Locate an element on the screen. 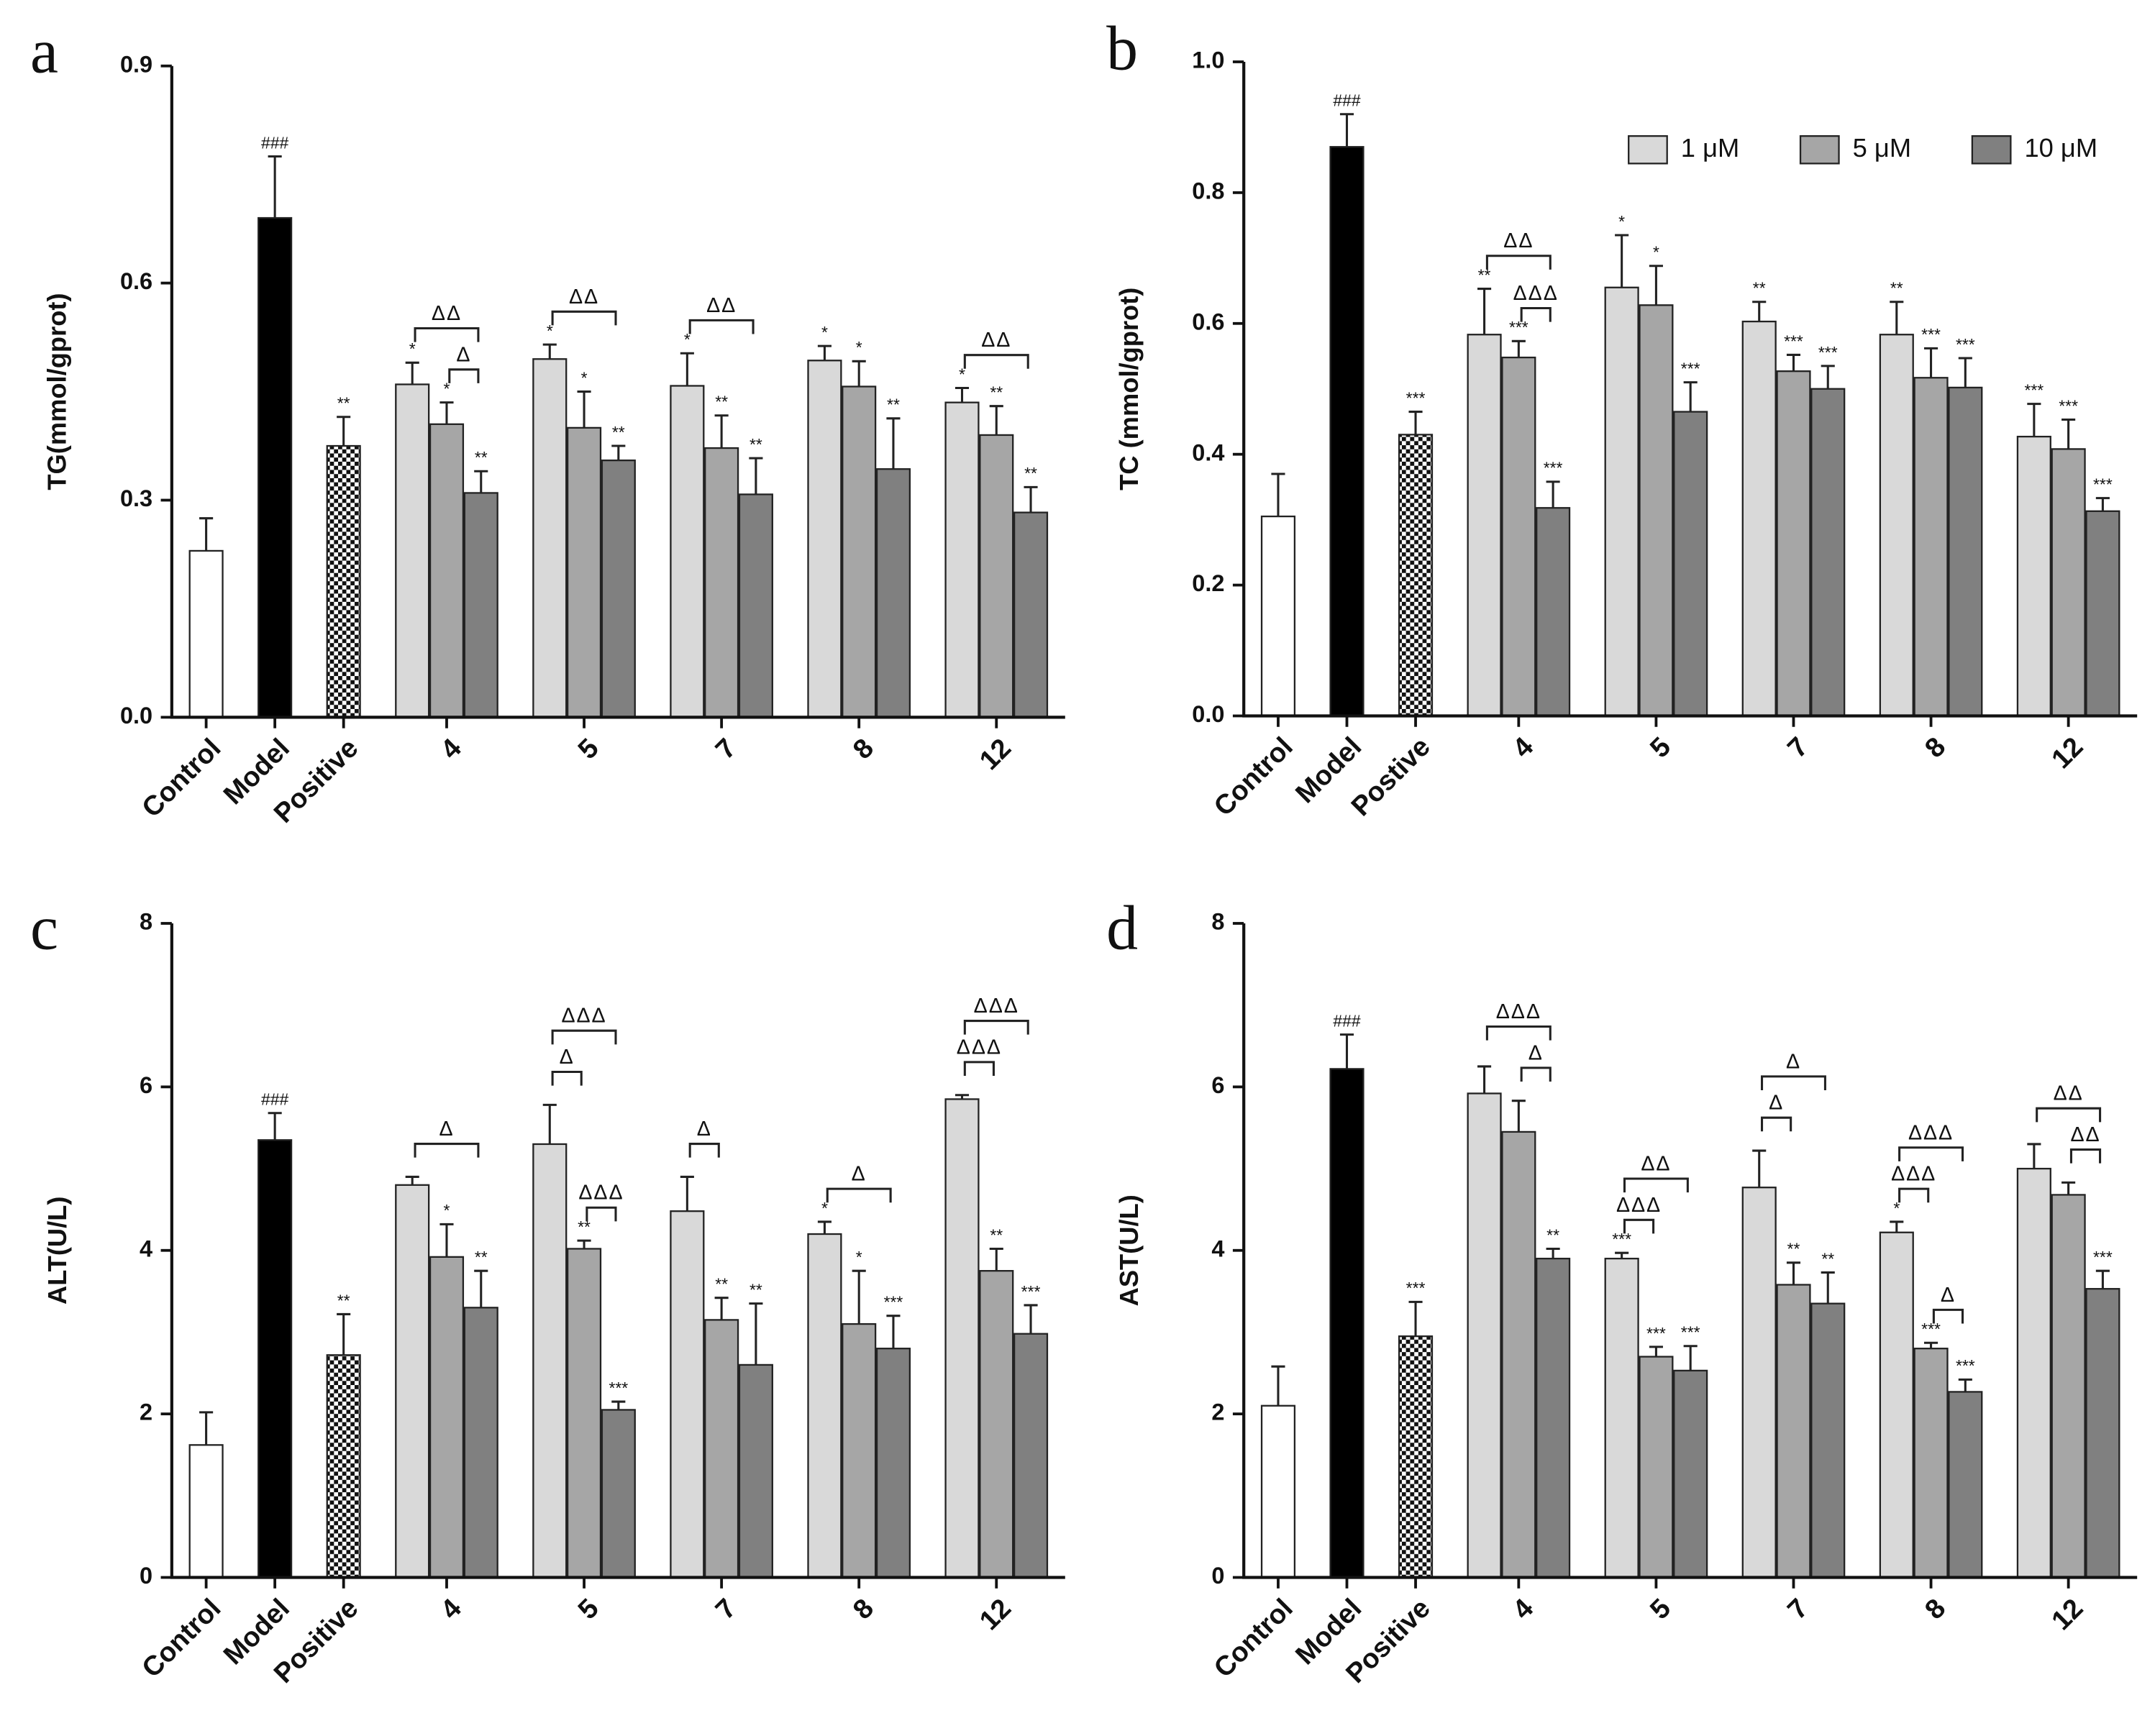 Image resolution: width=2155 pixels, height=1736 pixels. y-tick-label: 0.2 is located at coordinates (1208, 583).